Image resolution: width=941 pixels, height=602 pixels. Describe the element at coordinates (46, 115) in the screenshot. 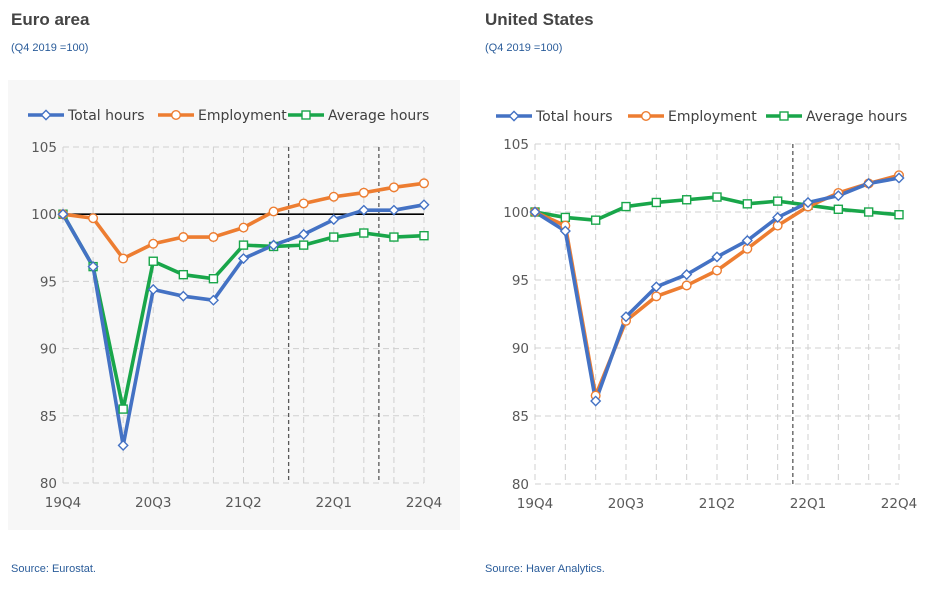

I see `ea-legend-marker-total-hours` at that location.